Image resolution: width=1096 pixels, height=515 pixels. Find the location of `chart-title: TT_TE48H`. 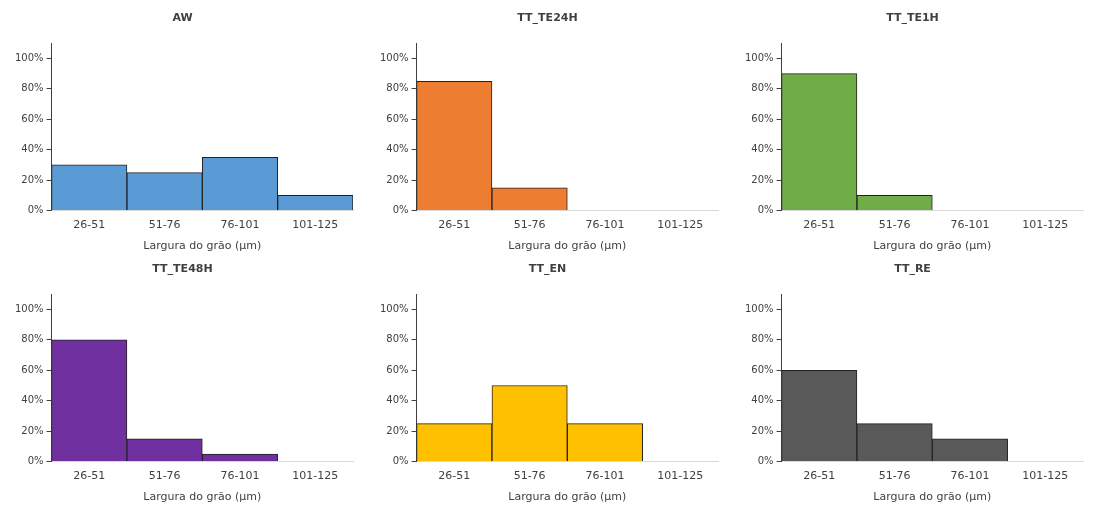

chart-title: TT_TE48H is located at coordinates (182, 269).